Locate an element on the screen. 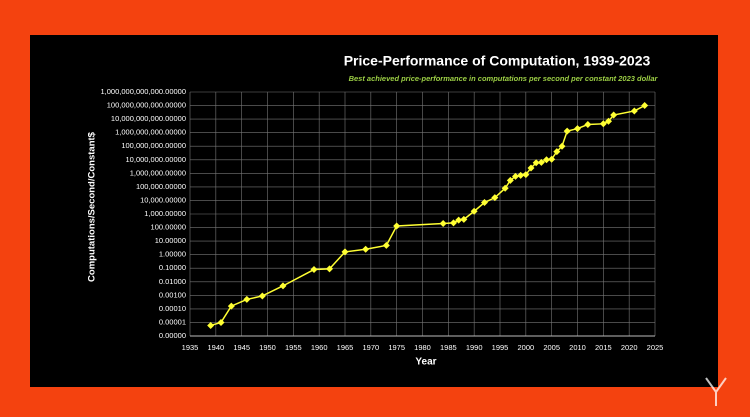 This screenshot has width=750, height=417. logo is located at coordinates (716, 391).